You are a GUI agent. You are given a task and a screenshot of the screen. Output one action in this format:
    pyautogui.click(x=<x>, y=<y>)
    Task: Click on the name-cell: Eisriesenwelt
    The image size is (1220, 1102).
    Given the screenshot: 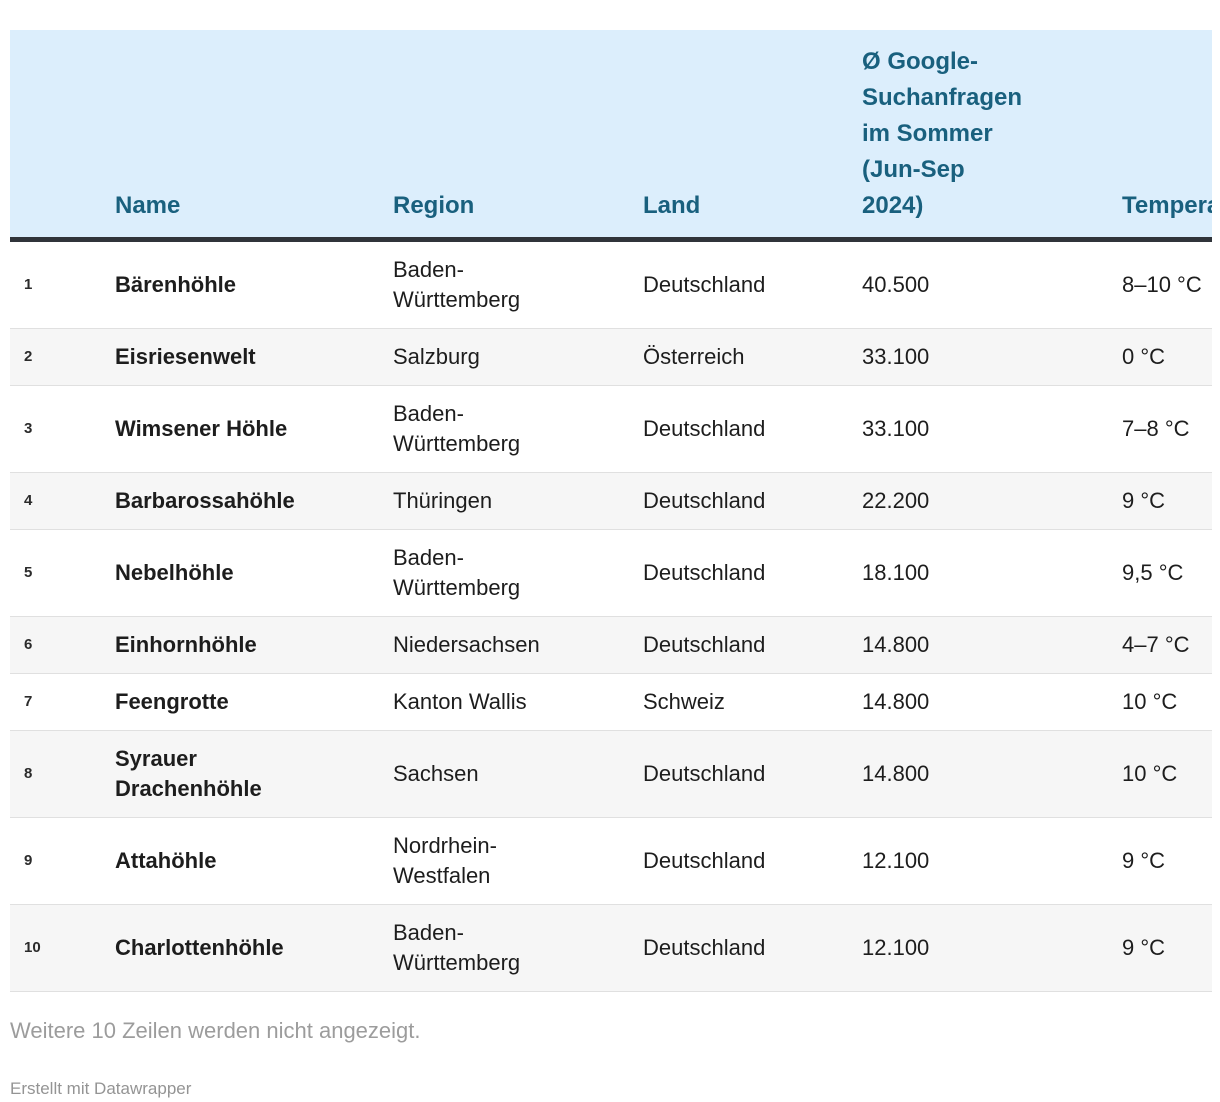 What is the action you would take?
    pyautogui.click(x=254, y=357)
    